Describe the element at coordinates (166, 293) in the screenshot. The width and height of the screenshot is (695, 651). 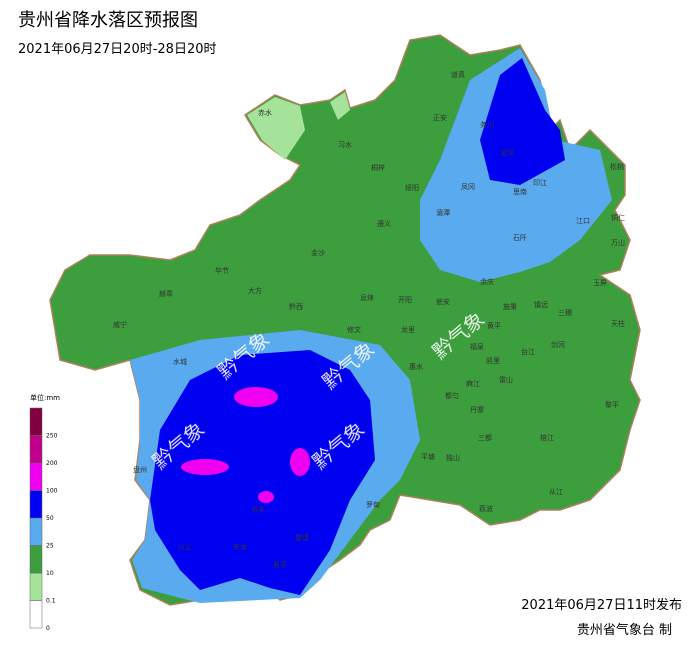
I see `county-label: 赫章` at that location.